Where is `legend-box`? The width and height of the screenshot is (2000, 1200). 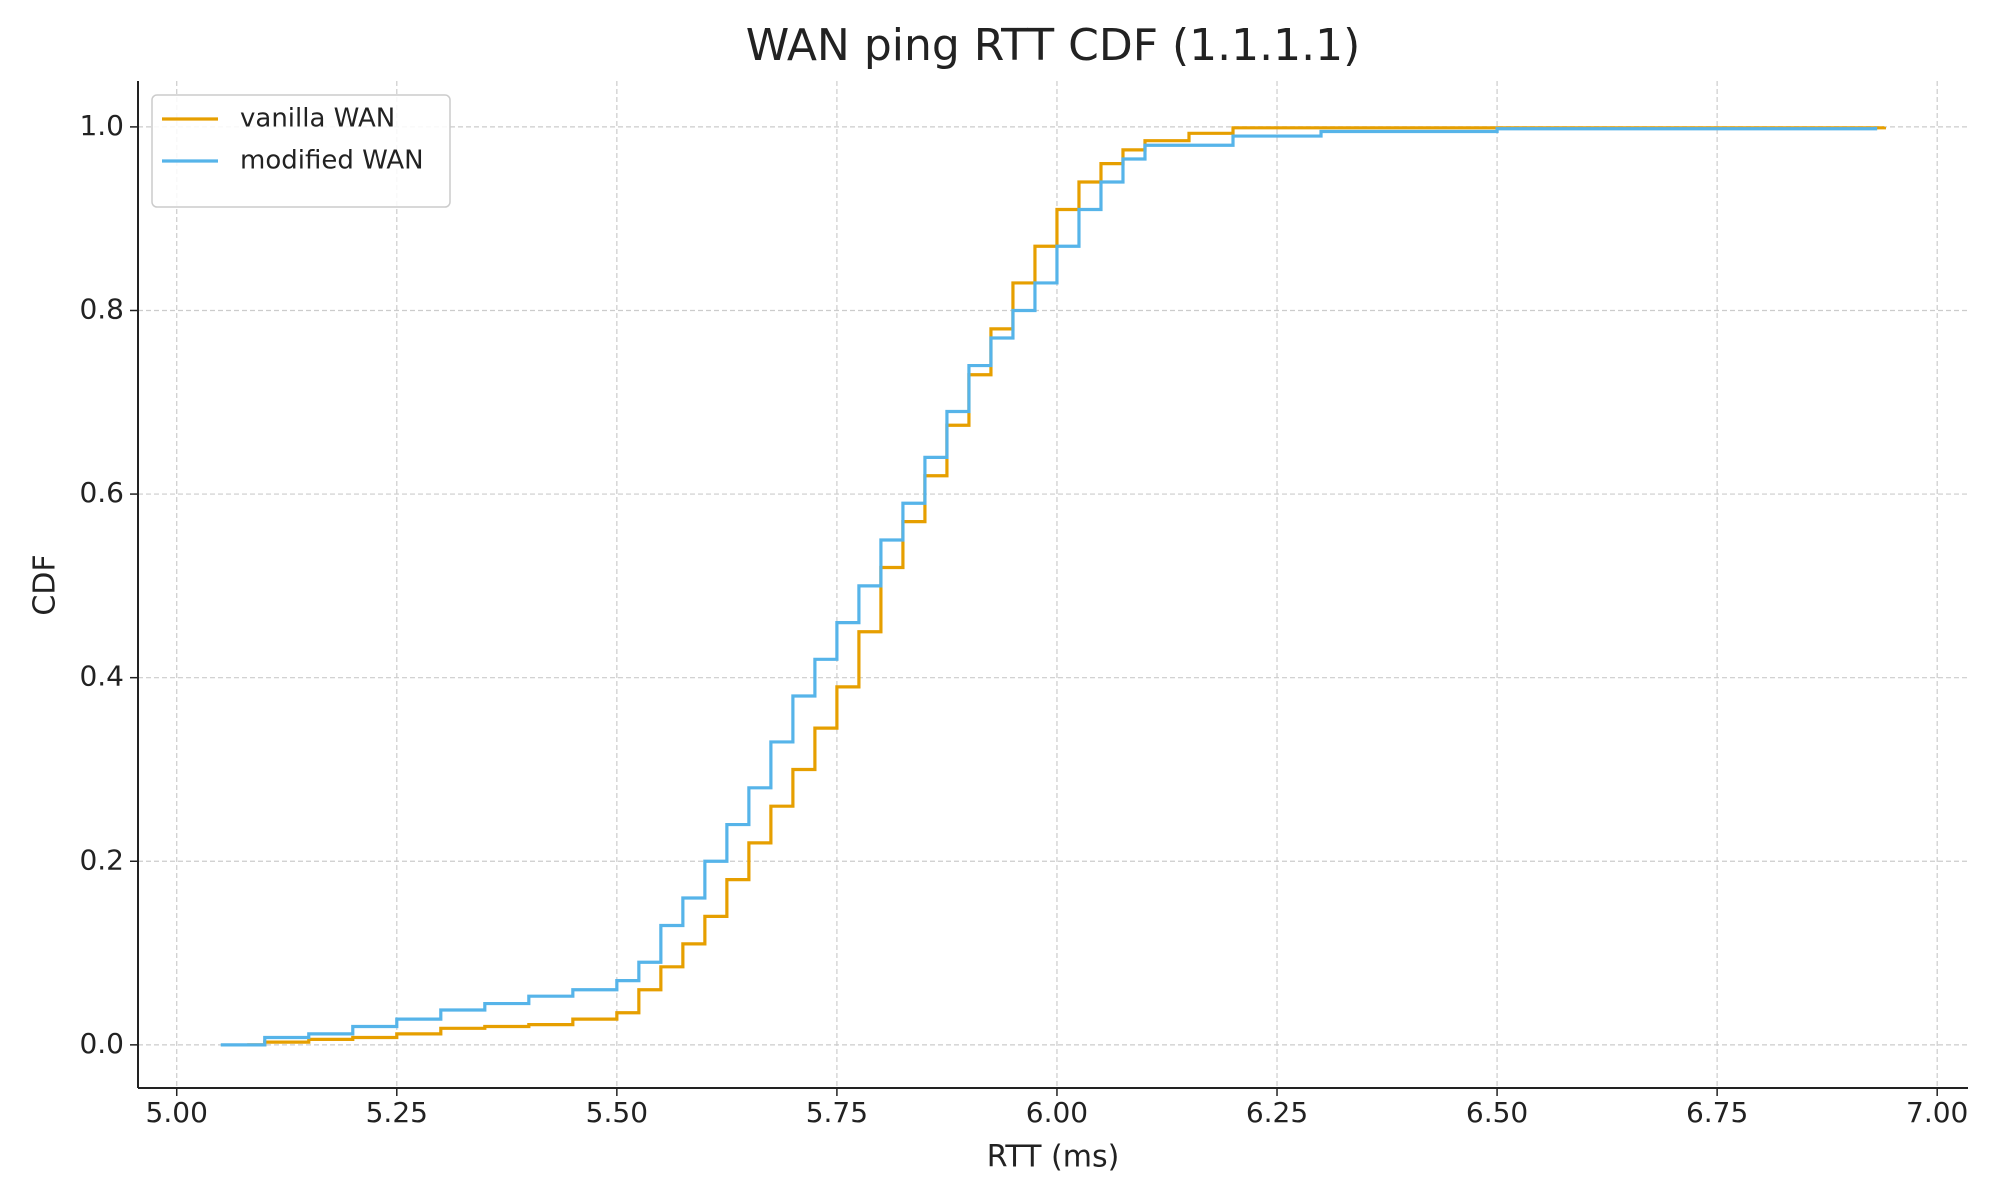
legend-box is located at coordinates (301, 151).